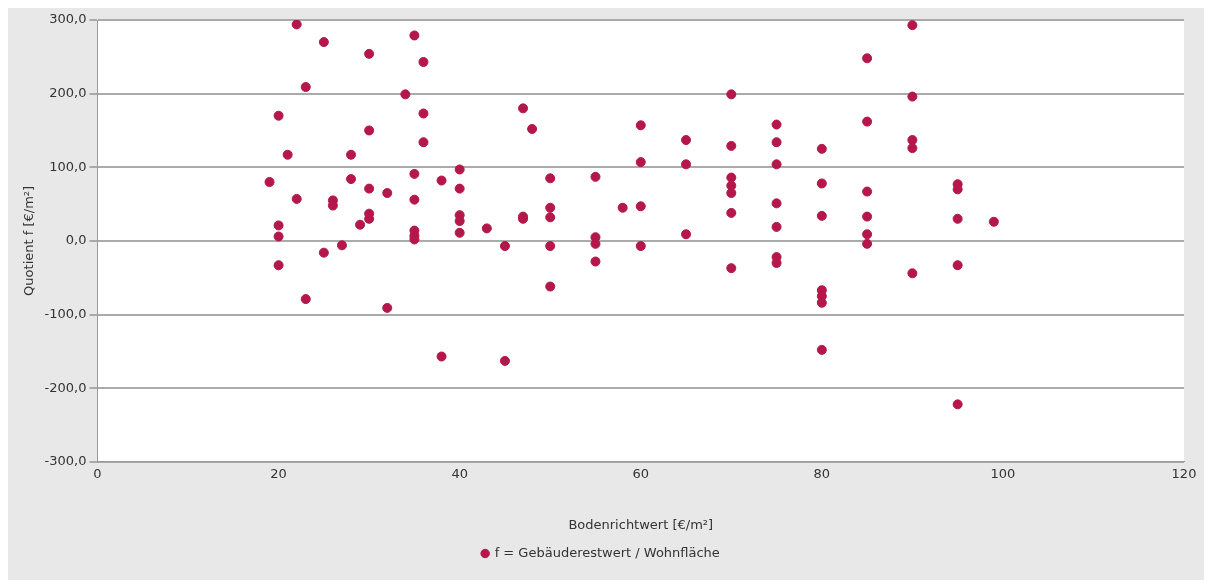 The width and height of the screenshot is (1212, 588). I want to click on x-tick-label: 40, so click(459, 473).